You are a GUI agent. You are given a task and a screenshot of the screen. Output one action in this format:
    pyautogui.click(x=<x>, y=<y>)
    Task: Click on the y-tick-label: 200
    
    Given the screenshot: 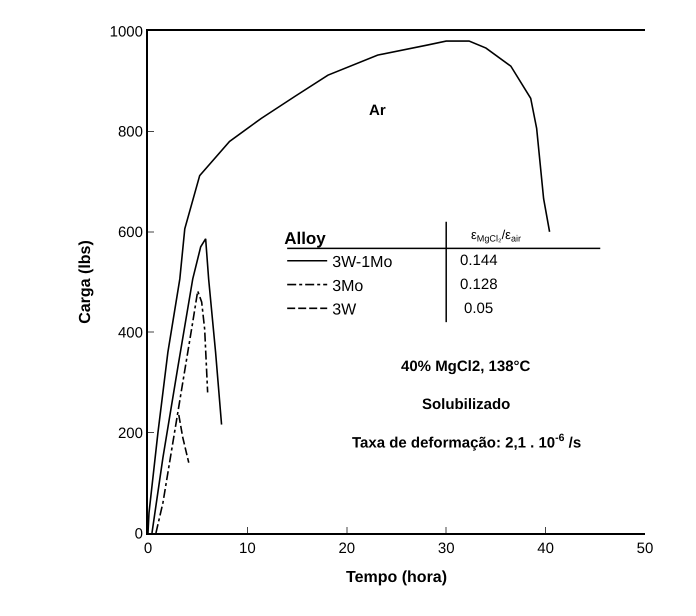 What is the action you would take?
    pyautogui.click(x=130, y=433)
    